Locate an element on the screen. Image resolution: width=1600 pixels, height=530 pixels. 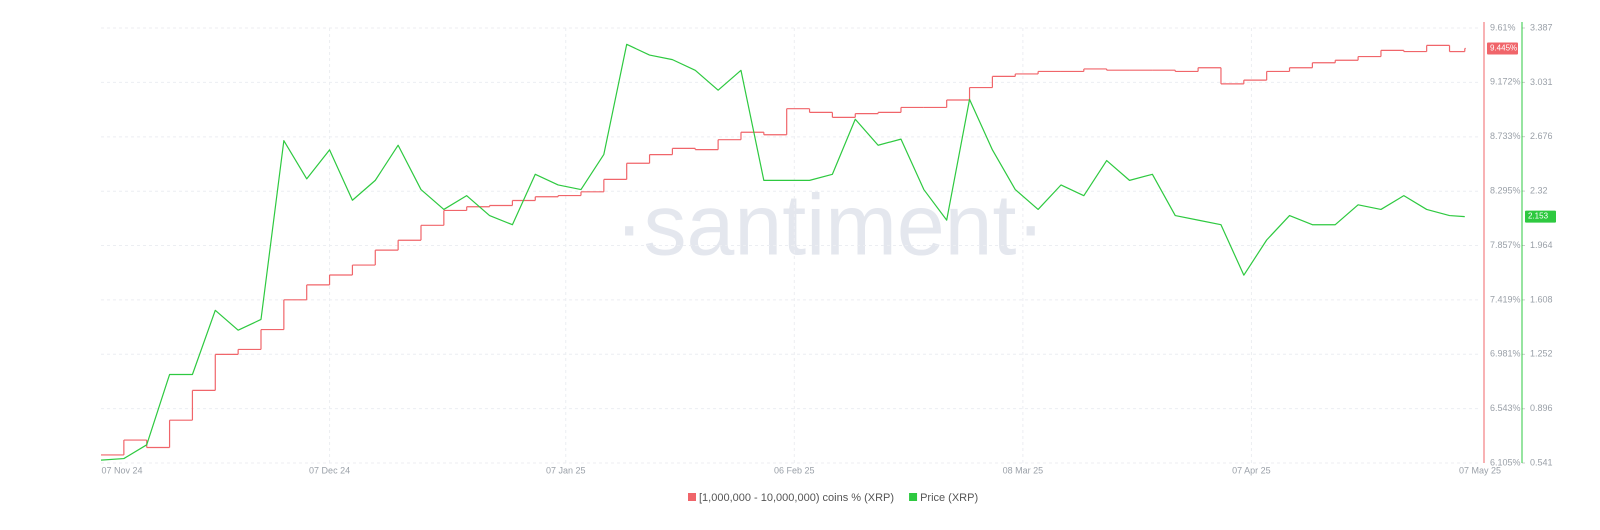
y-tick-label: 7.419% is located at coordinates (1505, 299).